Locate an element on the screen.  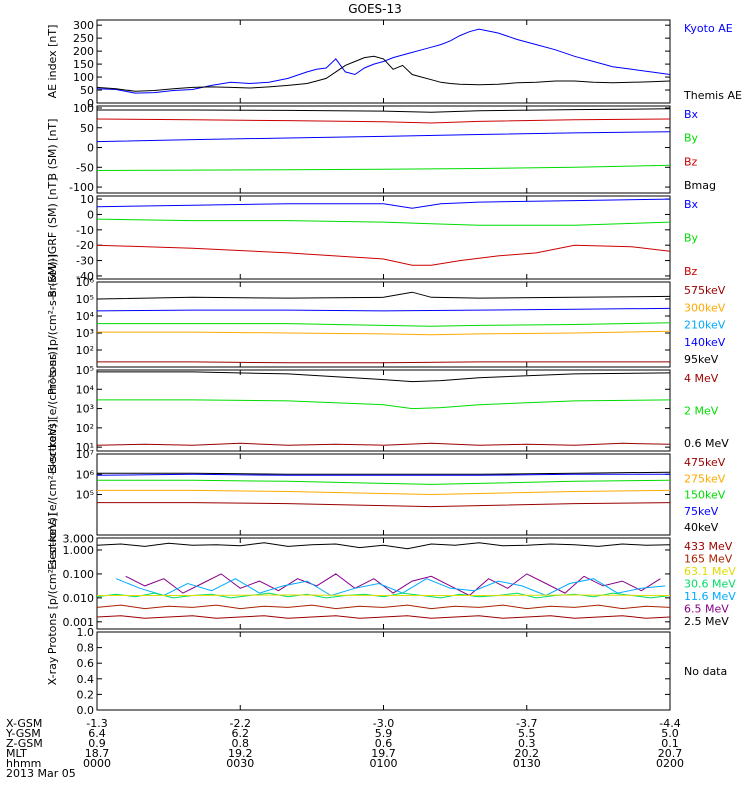
legend-entry: 2.5 MeV is located at coordinates (706, 621).